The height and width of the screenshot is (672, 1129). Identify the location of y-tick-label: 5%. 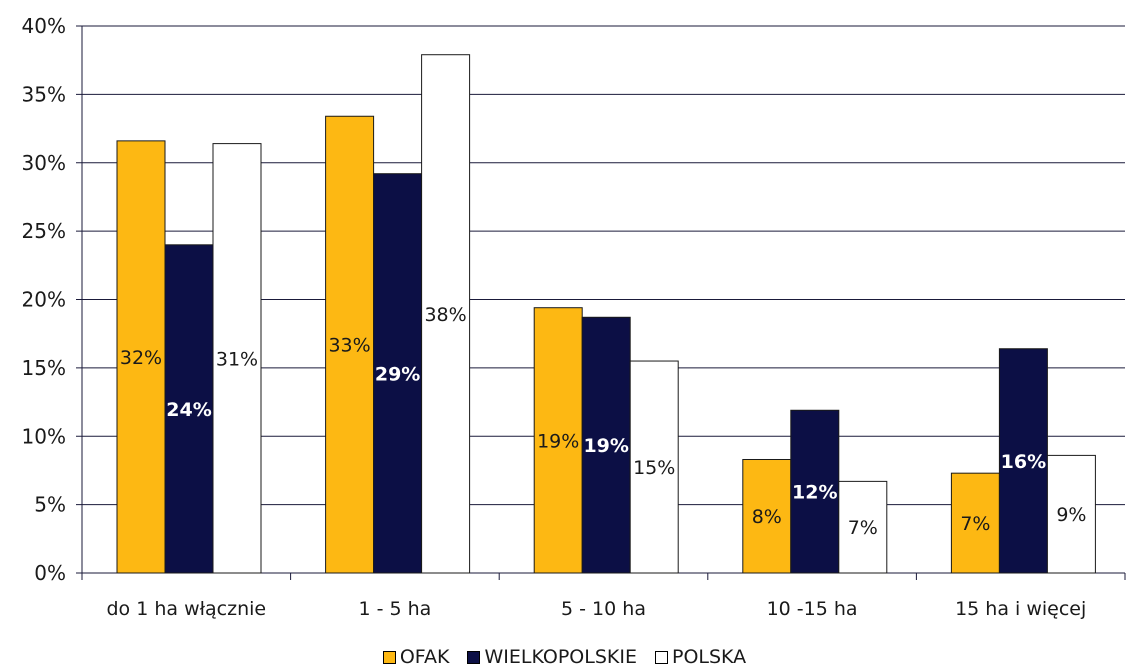
(50, 505).